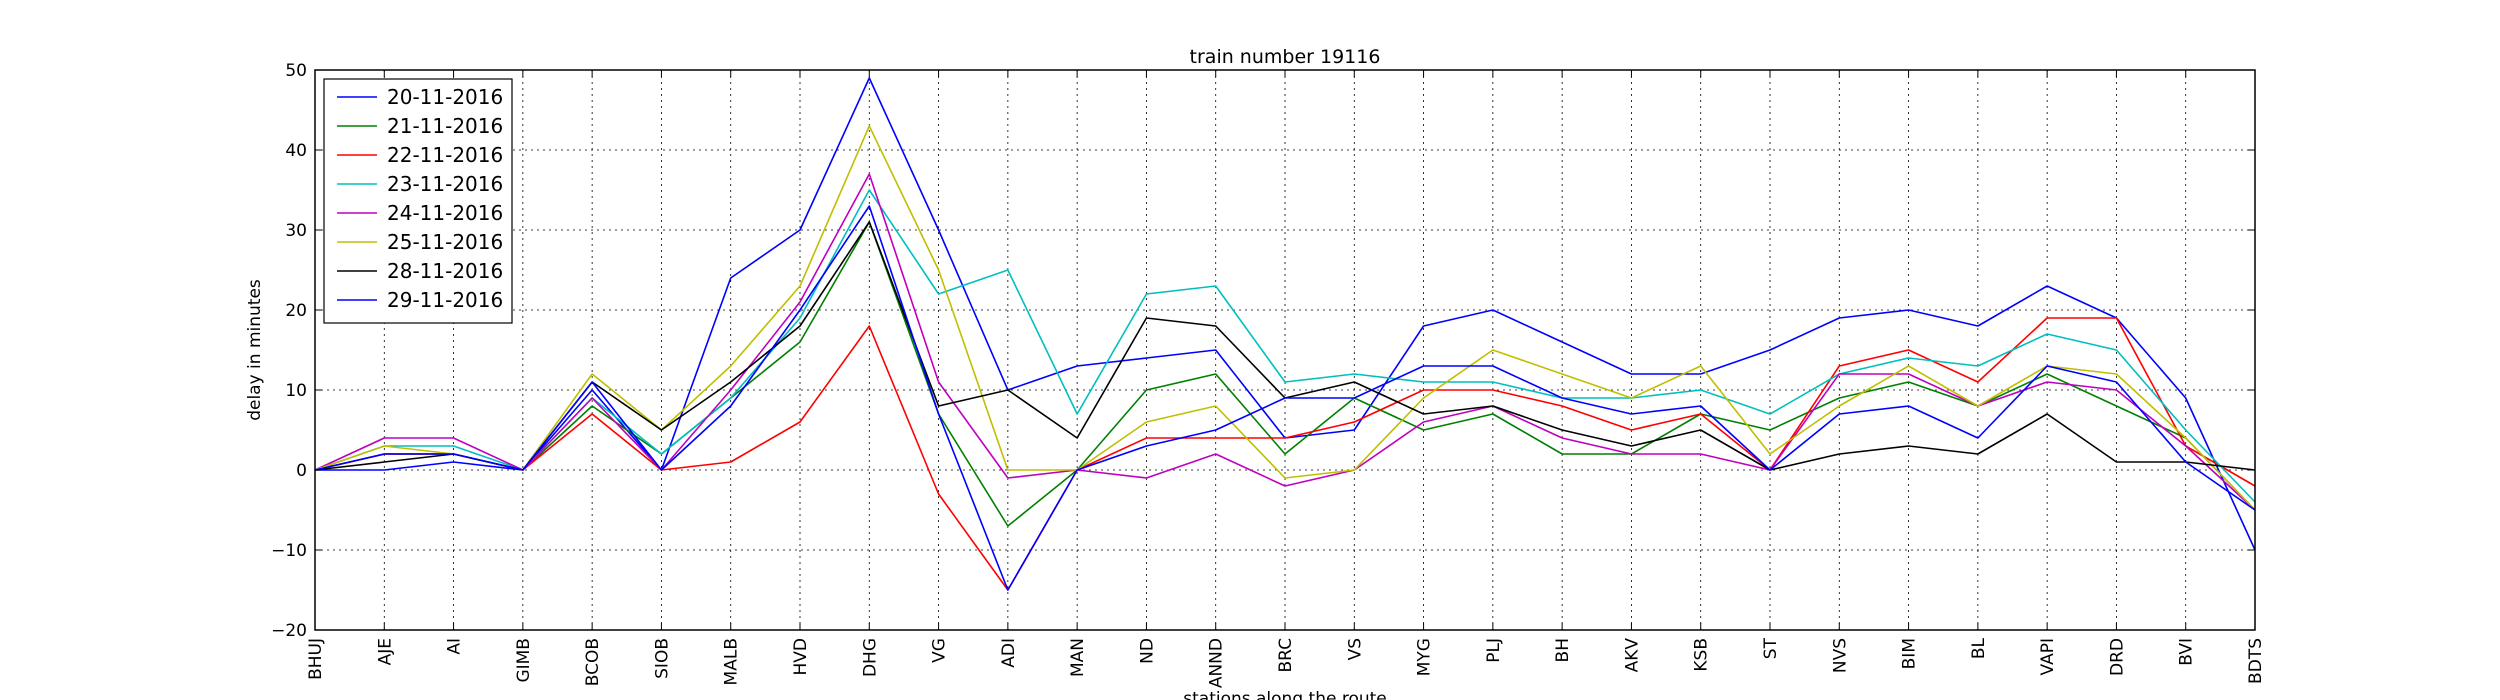 The image size is (2500, 700). What do you see at coordinates (385, 651) in the screenshot?
I see `x-tick-label: AJE` at bounding box center [385, 651].